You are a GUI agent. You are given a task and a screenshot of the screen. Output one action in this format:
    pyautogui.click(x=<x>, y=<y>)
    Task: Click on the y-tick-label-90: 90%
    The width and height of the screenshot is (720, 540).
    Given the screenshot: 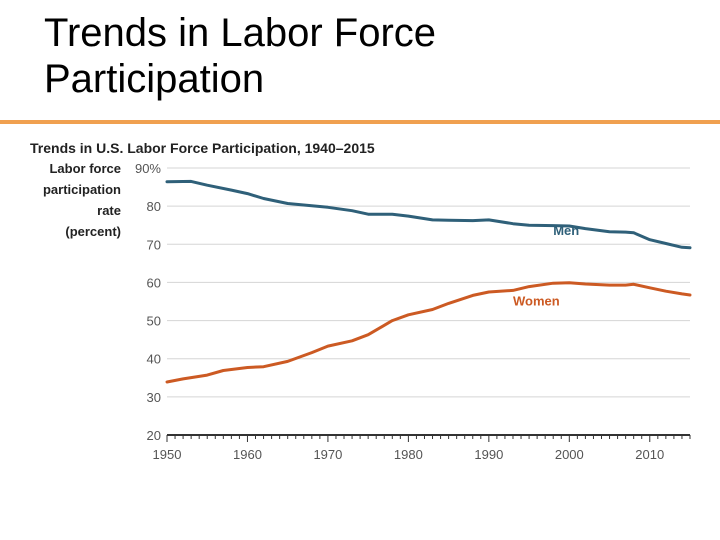 What is the action you would take?
    pyautogui.click(x=148, y=168)
    